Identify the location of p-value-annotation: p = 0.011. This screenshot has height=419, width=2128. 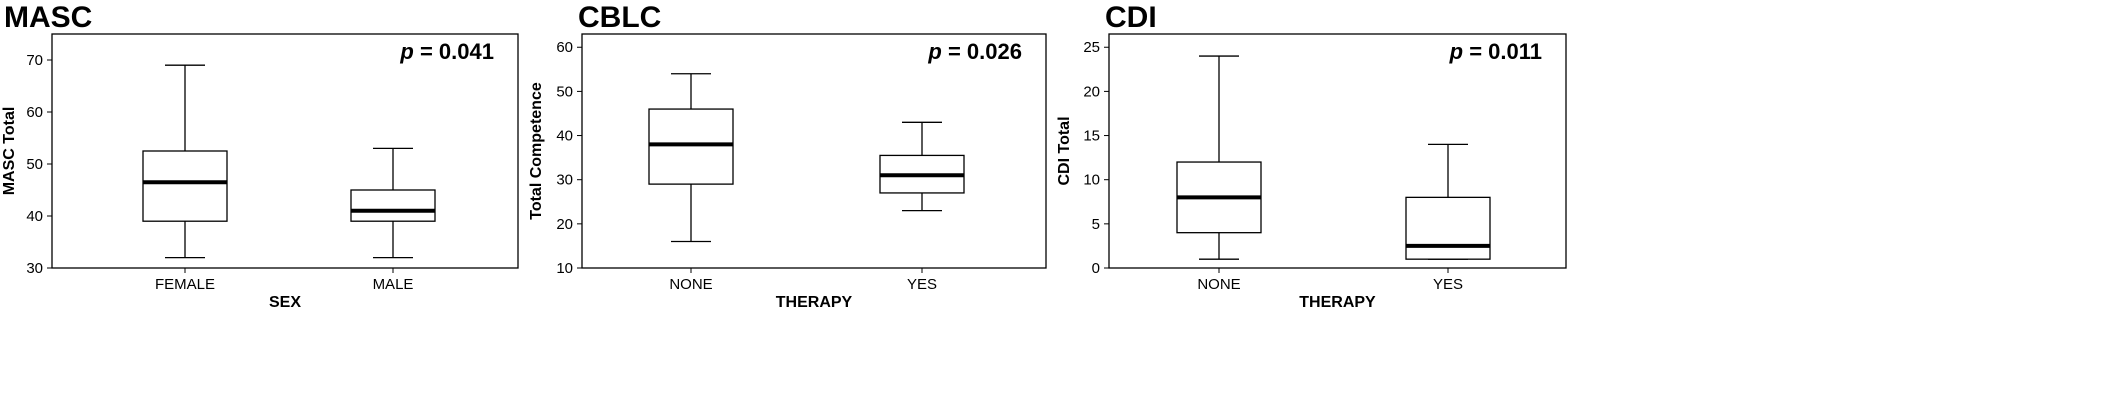
(1495, 51).